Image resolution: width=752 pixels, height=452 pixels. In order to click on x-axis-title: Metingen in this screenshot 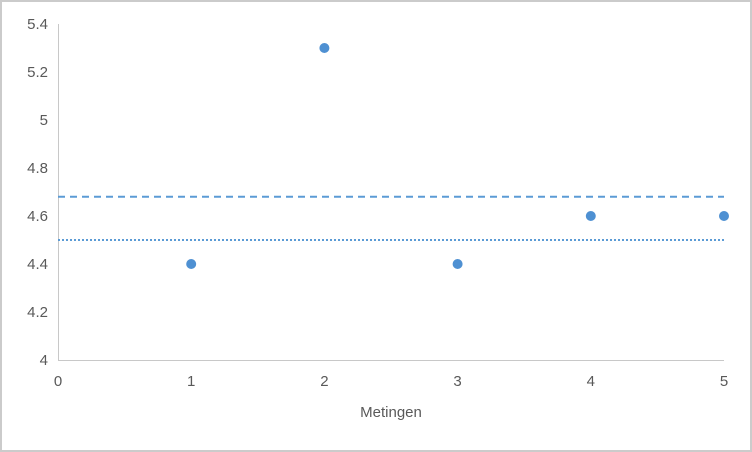, I will do `click(391, 412)`.